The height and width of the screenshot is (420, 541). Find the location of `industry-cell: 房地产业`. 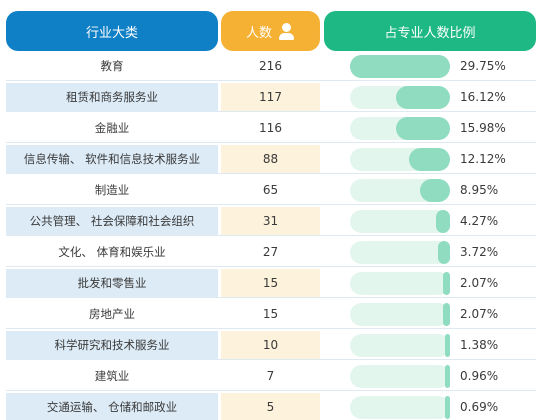

industry-cell: 房地产业 is located at coordinates (112, 314).